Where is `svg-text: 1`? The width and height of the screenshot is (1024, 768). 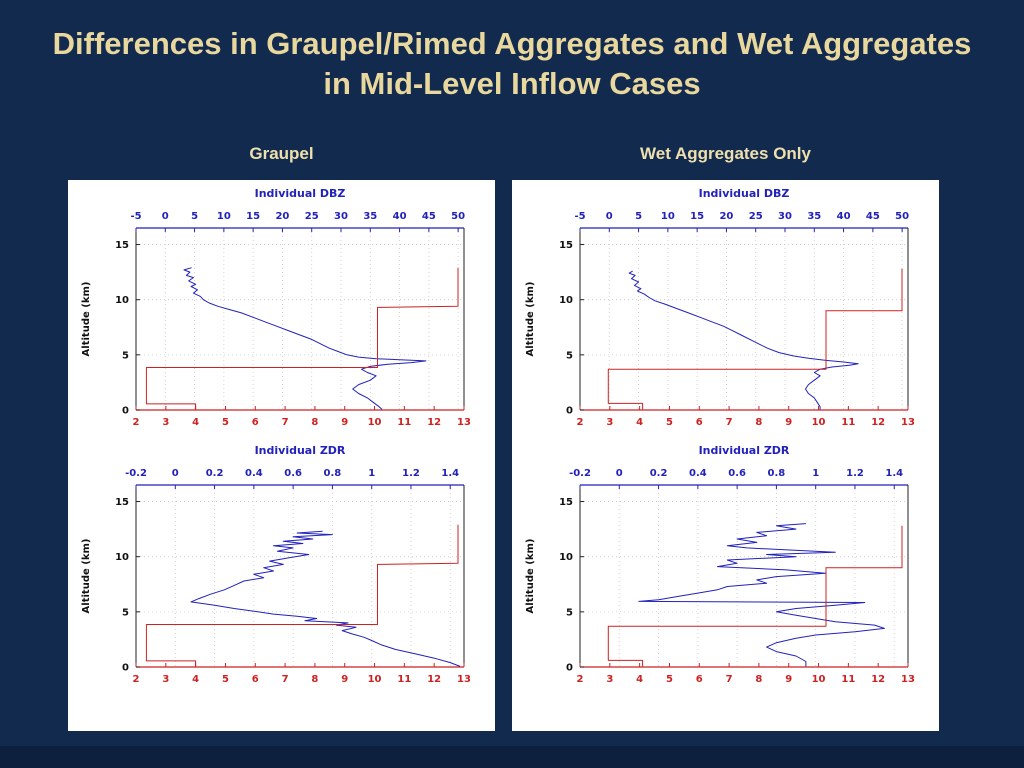 svg-text: 1 is located at coordinates (815, 473).